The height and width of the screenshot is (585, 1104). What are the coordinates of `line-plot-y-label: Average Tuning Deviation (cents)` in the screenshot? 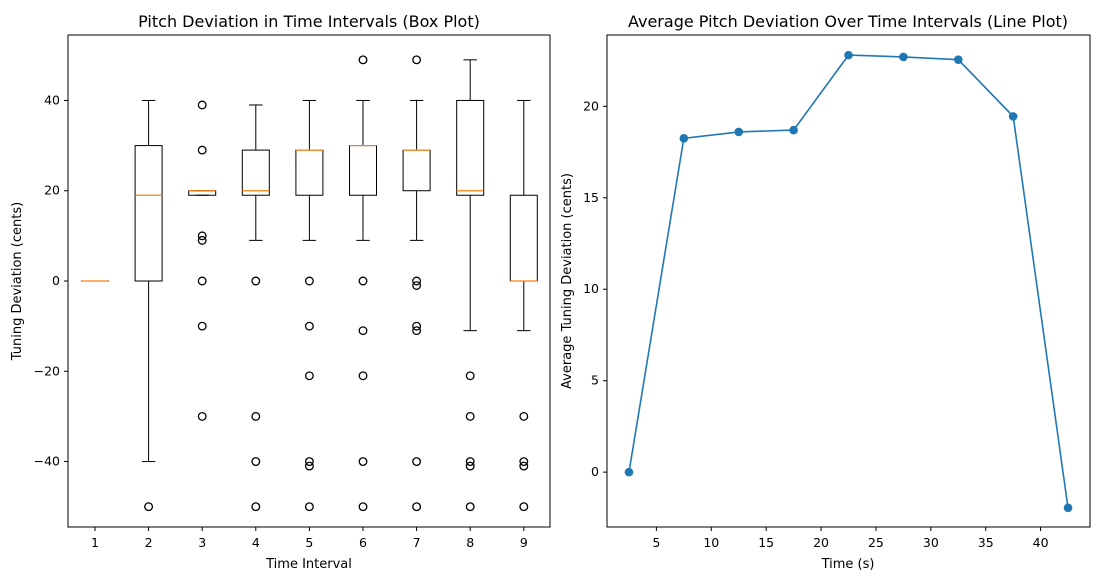 It's located at (567, 281).